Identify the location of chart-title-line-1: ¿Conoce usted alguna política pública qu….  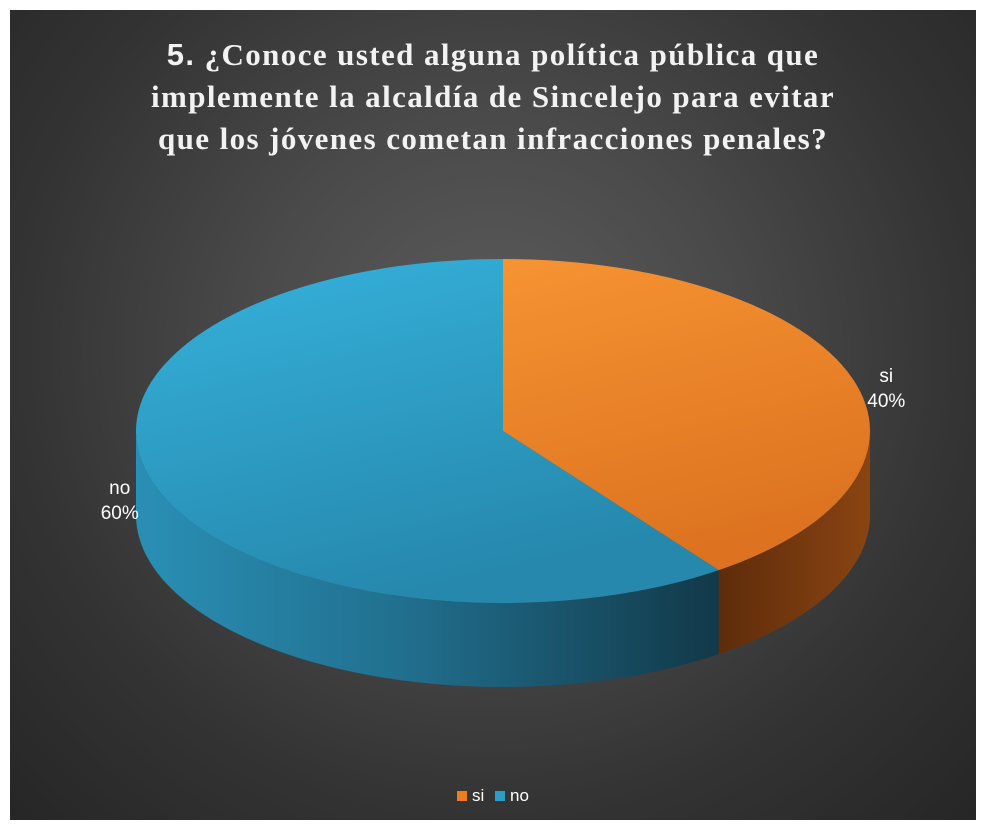
(512, 54).